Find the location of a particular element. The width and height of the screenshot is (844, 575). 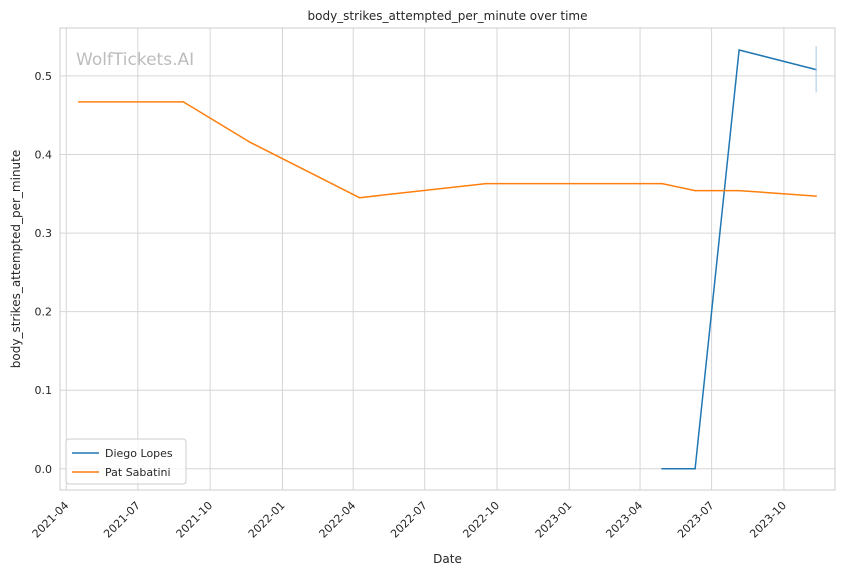

legend-label: Diego Lopes is located at coordinates (139, 453).